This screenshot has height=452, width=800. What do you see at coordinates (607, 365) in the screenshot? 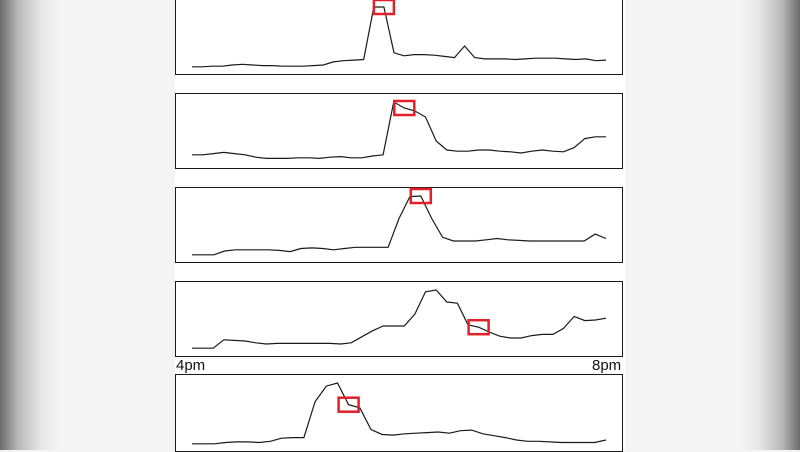
I see `x-axis-end-label: 8pm` at bounding box center [607, 365].